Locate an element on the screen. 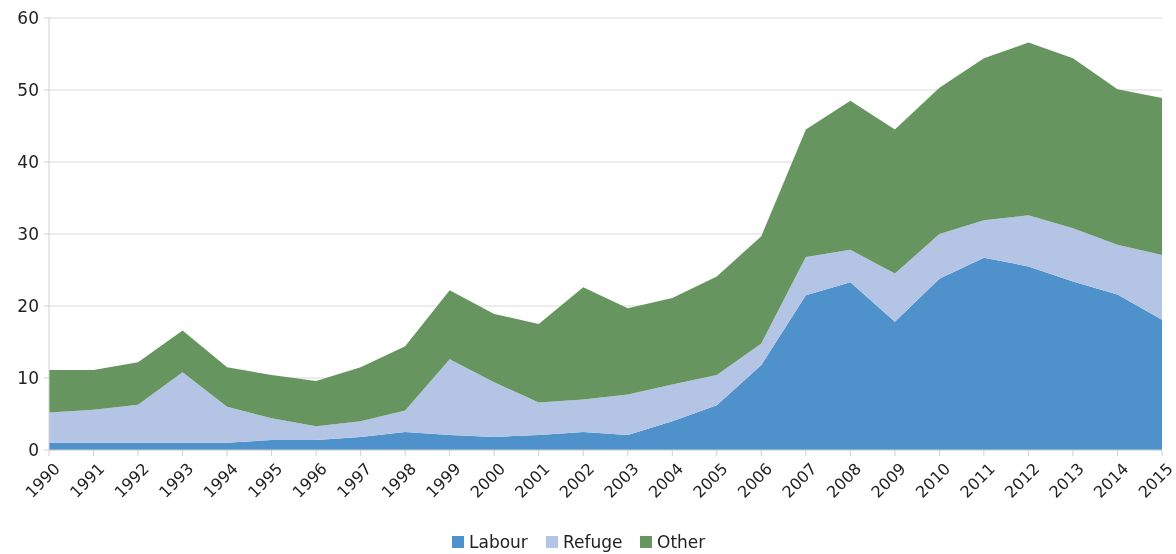  y-tick-label: 40 is located at coordinates (28, 161).